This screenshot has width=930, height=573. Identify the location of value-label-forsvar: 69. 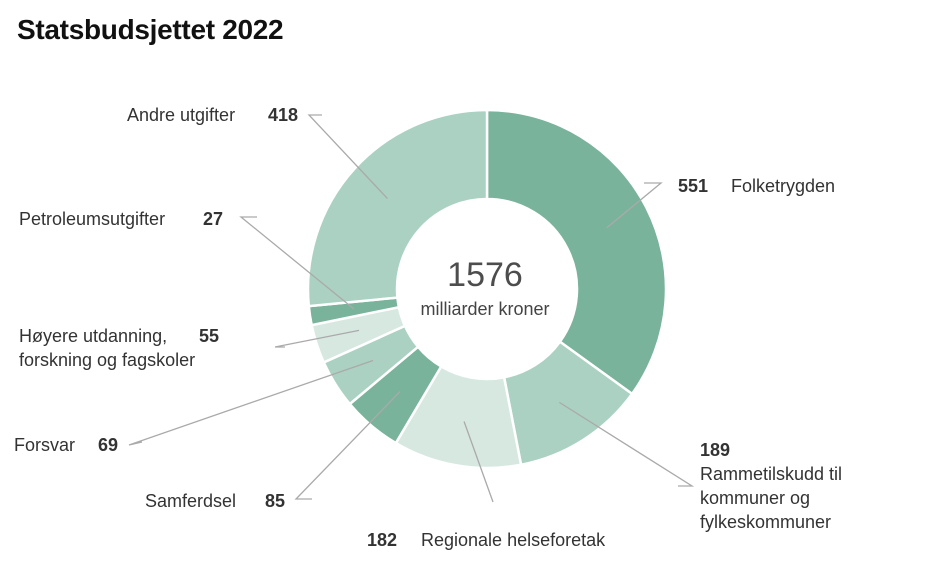
(108, 445).